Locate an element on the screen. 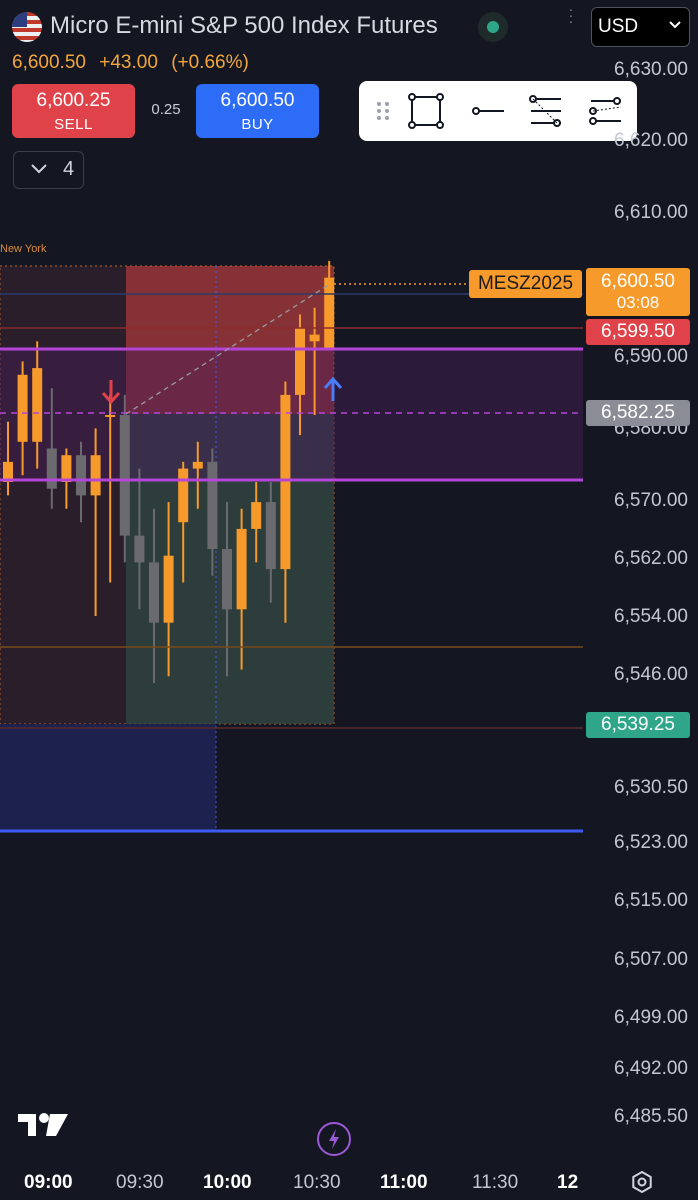 This screenshot has width=698, height=1200. sell-arrow-icon is located at coordinates (111, 392).